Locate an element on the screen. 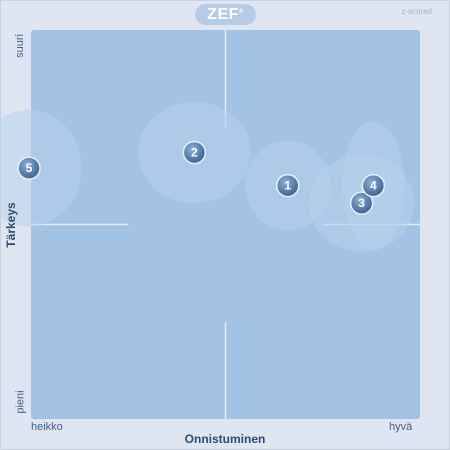 The width and height of the screenshot is (450, 450). y-axis-title: Tärkeys is located at coordinates (11, 225).